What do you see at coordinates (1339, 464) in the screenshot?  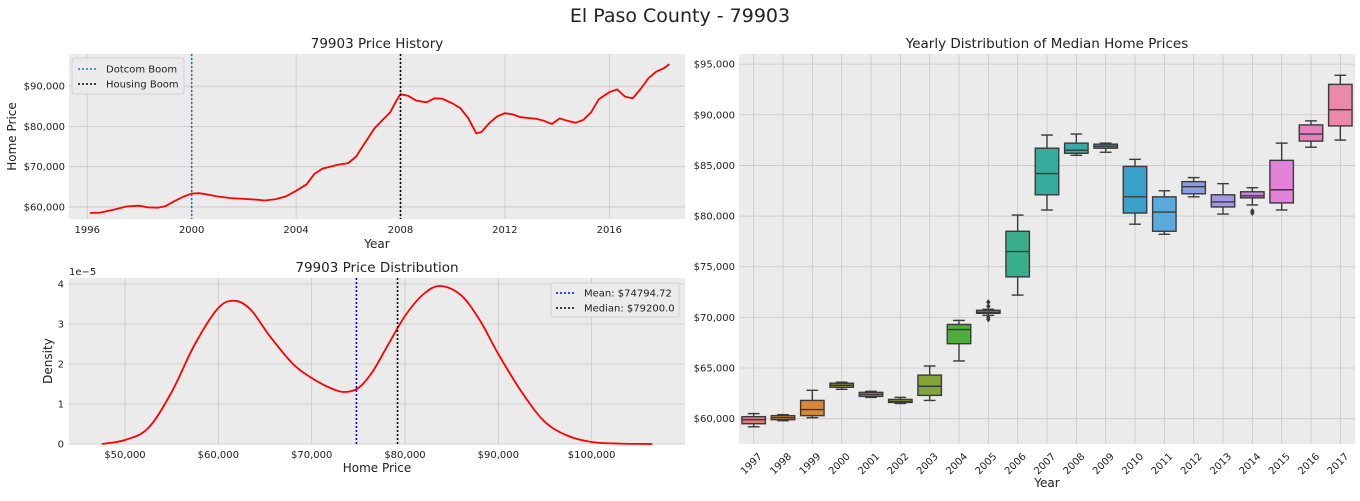 I see `x-tick-label: 2017` at bounding box center [1339, 464].